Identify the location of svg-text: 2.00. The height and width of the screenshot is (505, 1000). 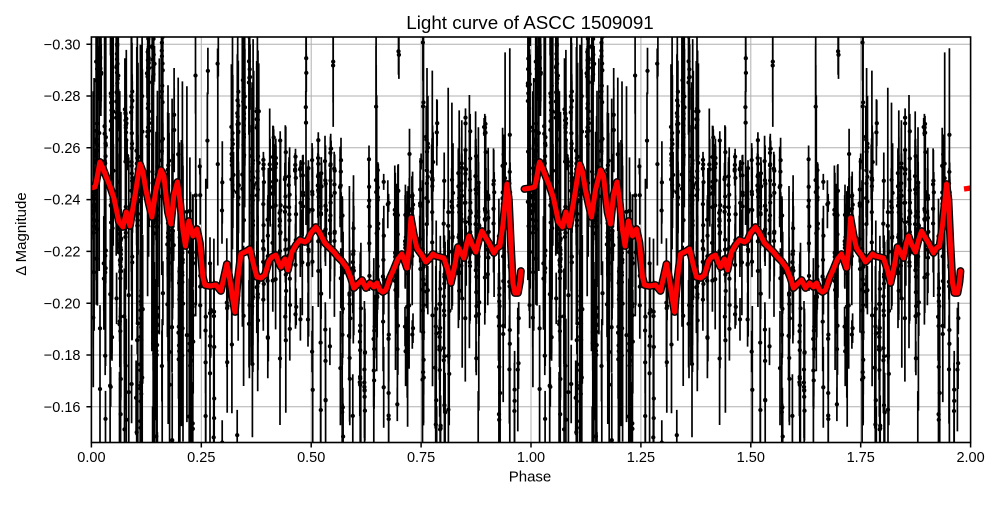
(970, 458).